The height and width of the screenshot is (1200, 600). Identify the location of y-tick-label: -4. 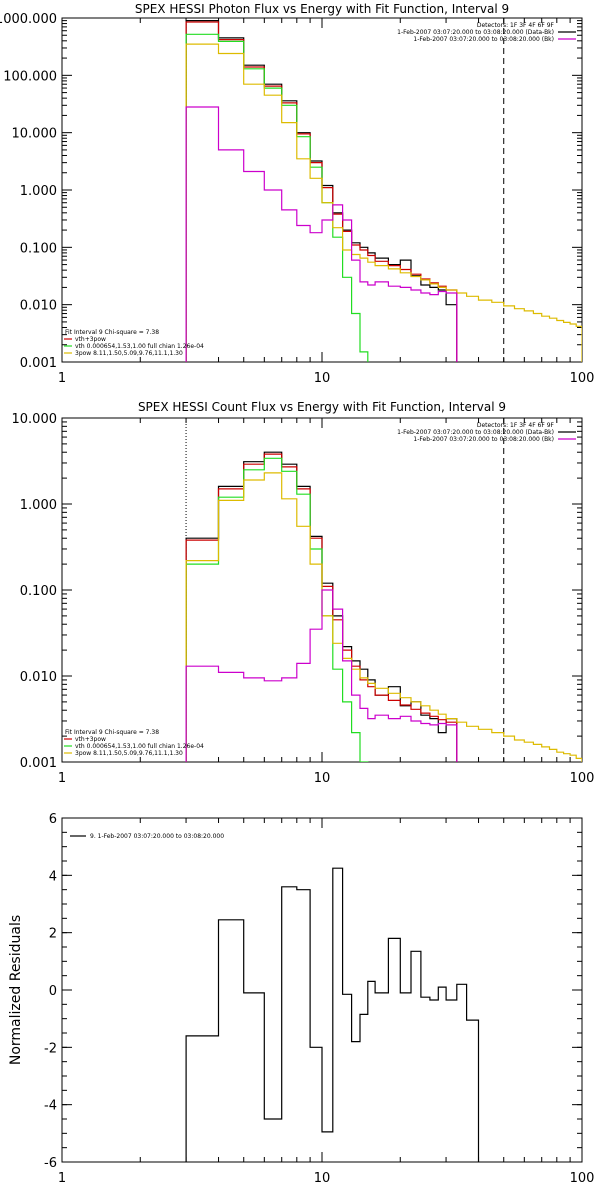
(50, 1106).